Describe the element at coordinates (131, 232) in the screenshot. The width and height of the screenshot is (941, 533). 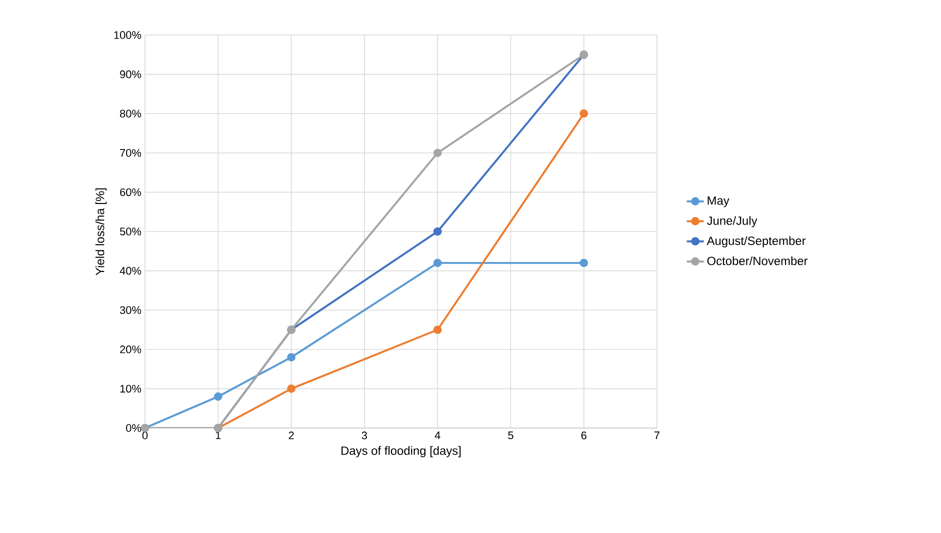
I see `y-tick-label: 50%` at that location.